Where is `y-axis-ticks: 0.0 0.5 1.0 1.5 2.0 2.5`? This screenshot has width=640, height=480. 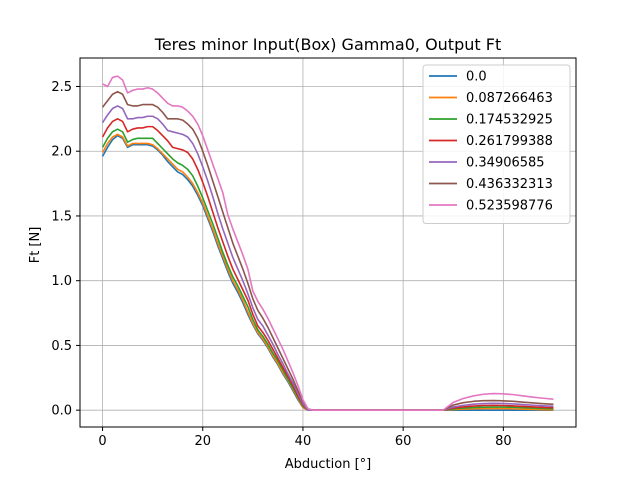
y-axis-ticks: 0.0 0.5 1.0 1.5 2.0 2.5 is located at coordinates (65, 249).